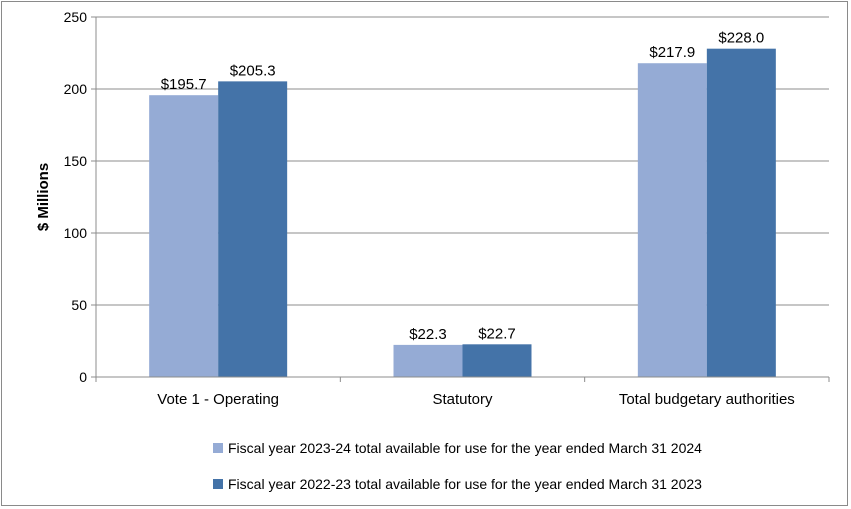  Describe the element at coordinates (462, 399) in the screenshot. I see `x-category-label: Statutory` at that location.